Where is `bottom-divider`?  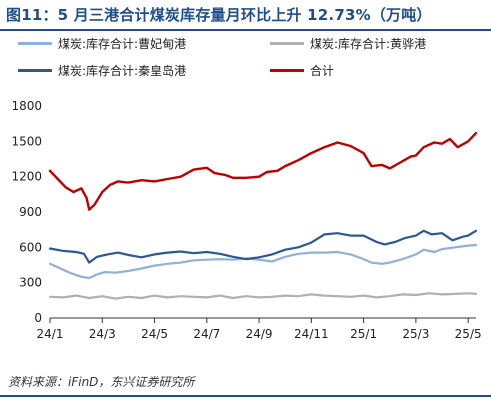
bottom-divider is located at coordinates (245, 396).